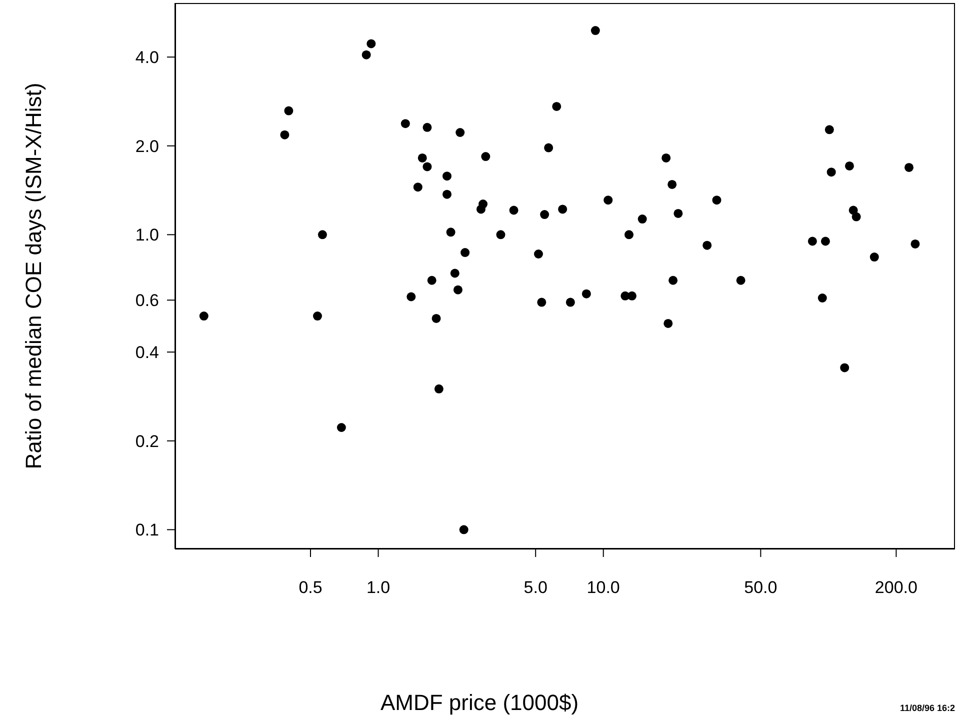  I want to click on x-tick-label: 5.0, so click(536, 588).